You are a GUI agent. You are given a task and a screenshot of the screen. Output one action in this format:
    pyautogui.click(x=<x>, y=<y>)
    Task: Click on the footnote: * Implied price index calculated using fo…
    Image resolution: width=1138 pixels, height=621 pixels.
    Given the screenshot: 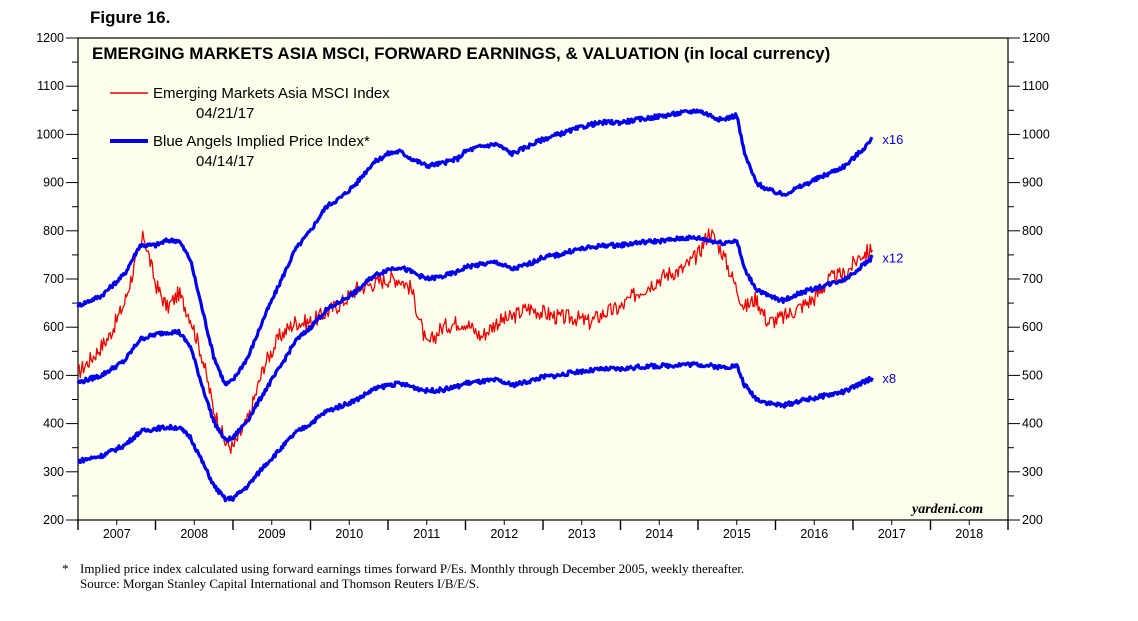 What is the action you would take?
    pyautogui.click(x=403, y=576)
    